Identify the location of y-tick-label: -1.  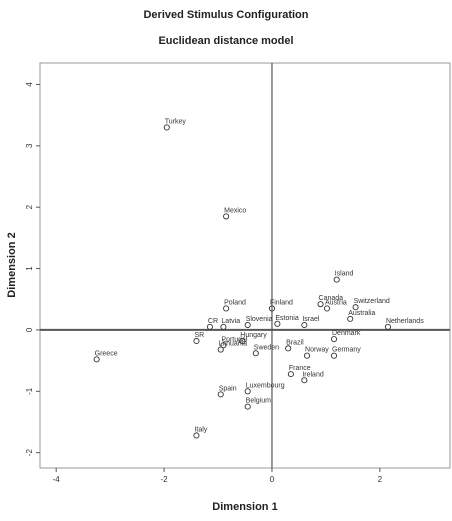
(29, 391).